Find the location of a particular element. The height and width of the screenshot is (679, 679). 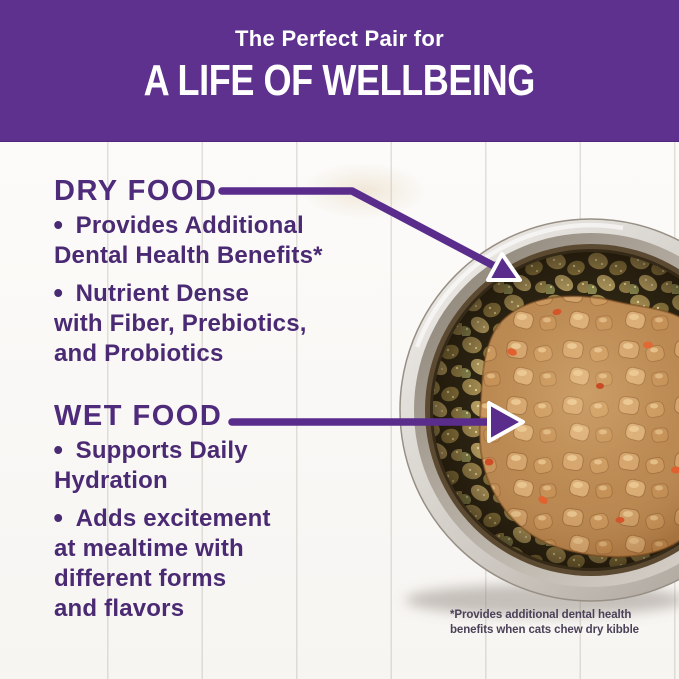

bullet-item: • Supports Daily Hydration is located at coordinates (233, 465).